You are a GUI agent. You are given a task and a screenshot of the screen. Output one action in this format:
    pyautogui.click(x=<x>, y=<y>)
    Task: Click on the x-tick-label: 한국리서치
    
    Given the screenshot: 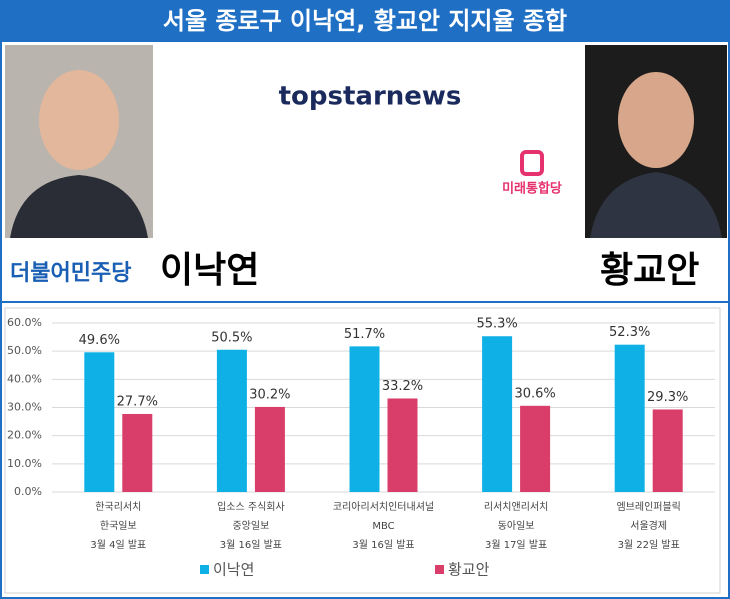 What is the action you would take?
    pyautogui.click(x=118, y=507)
    